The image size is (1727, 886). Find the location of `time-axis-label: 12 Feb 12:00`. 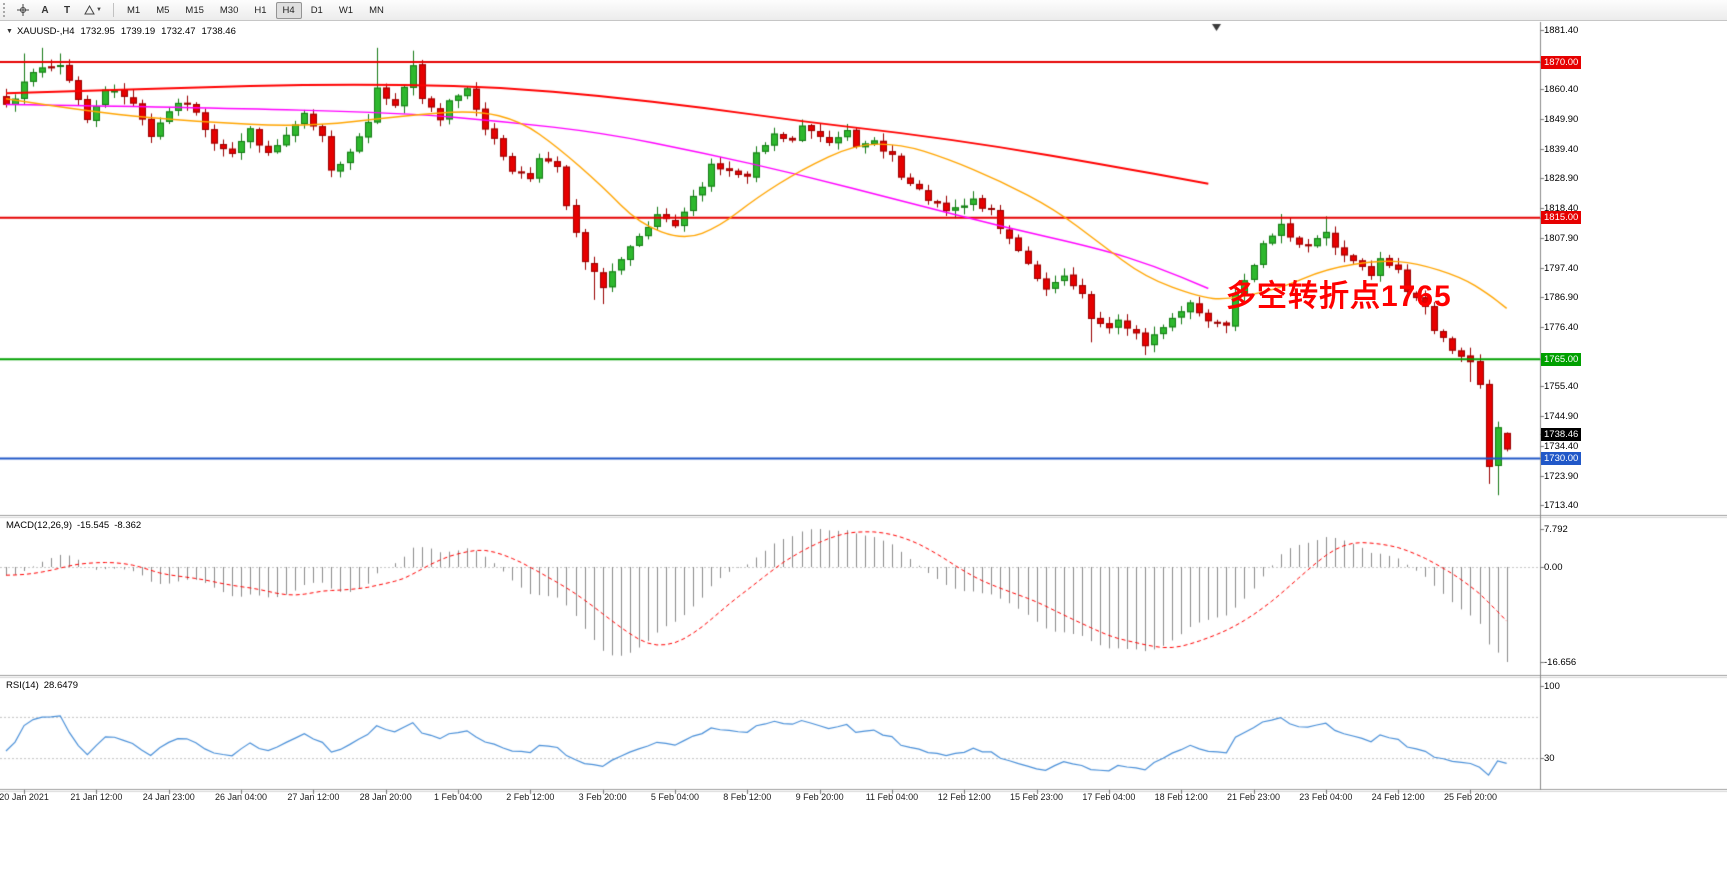

time-axis-label: 12 Feb 12:00 is located at coordinates (964, 797).